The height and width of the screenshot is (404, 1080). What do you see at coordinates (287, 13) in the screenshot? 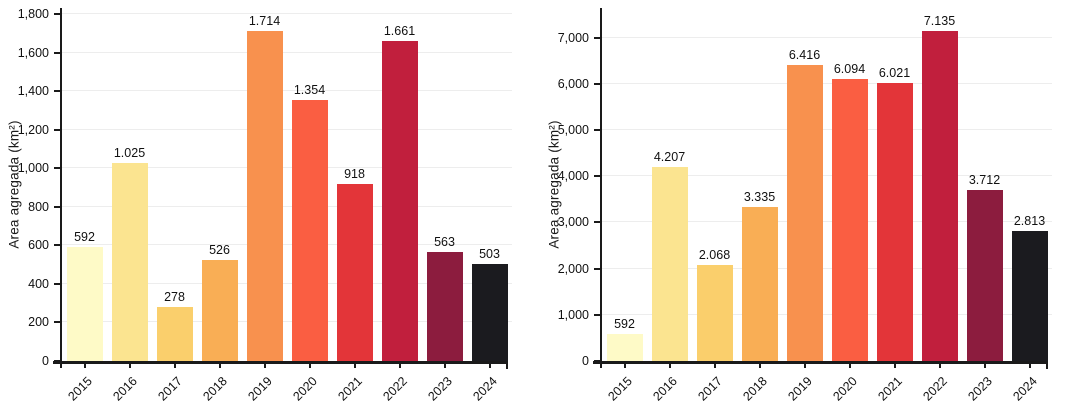
I see `gridline-1,800` at bounding box center [287, 13].